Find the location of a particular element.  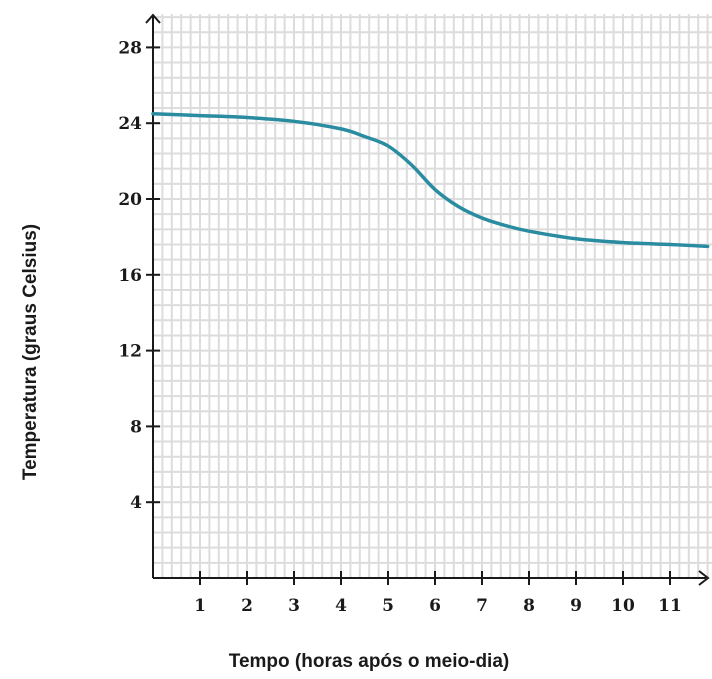

x-tick-label: 2 is located at coordinates (247, 606).